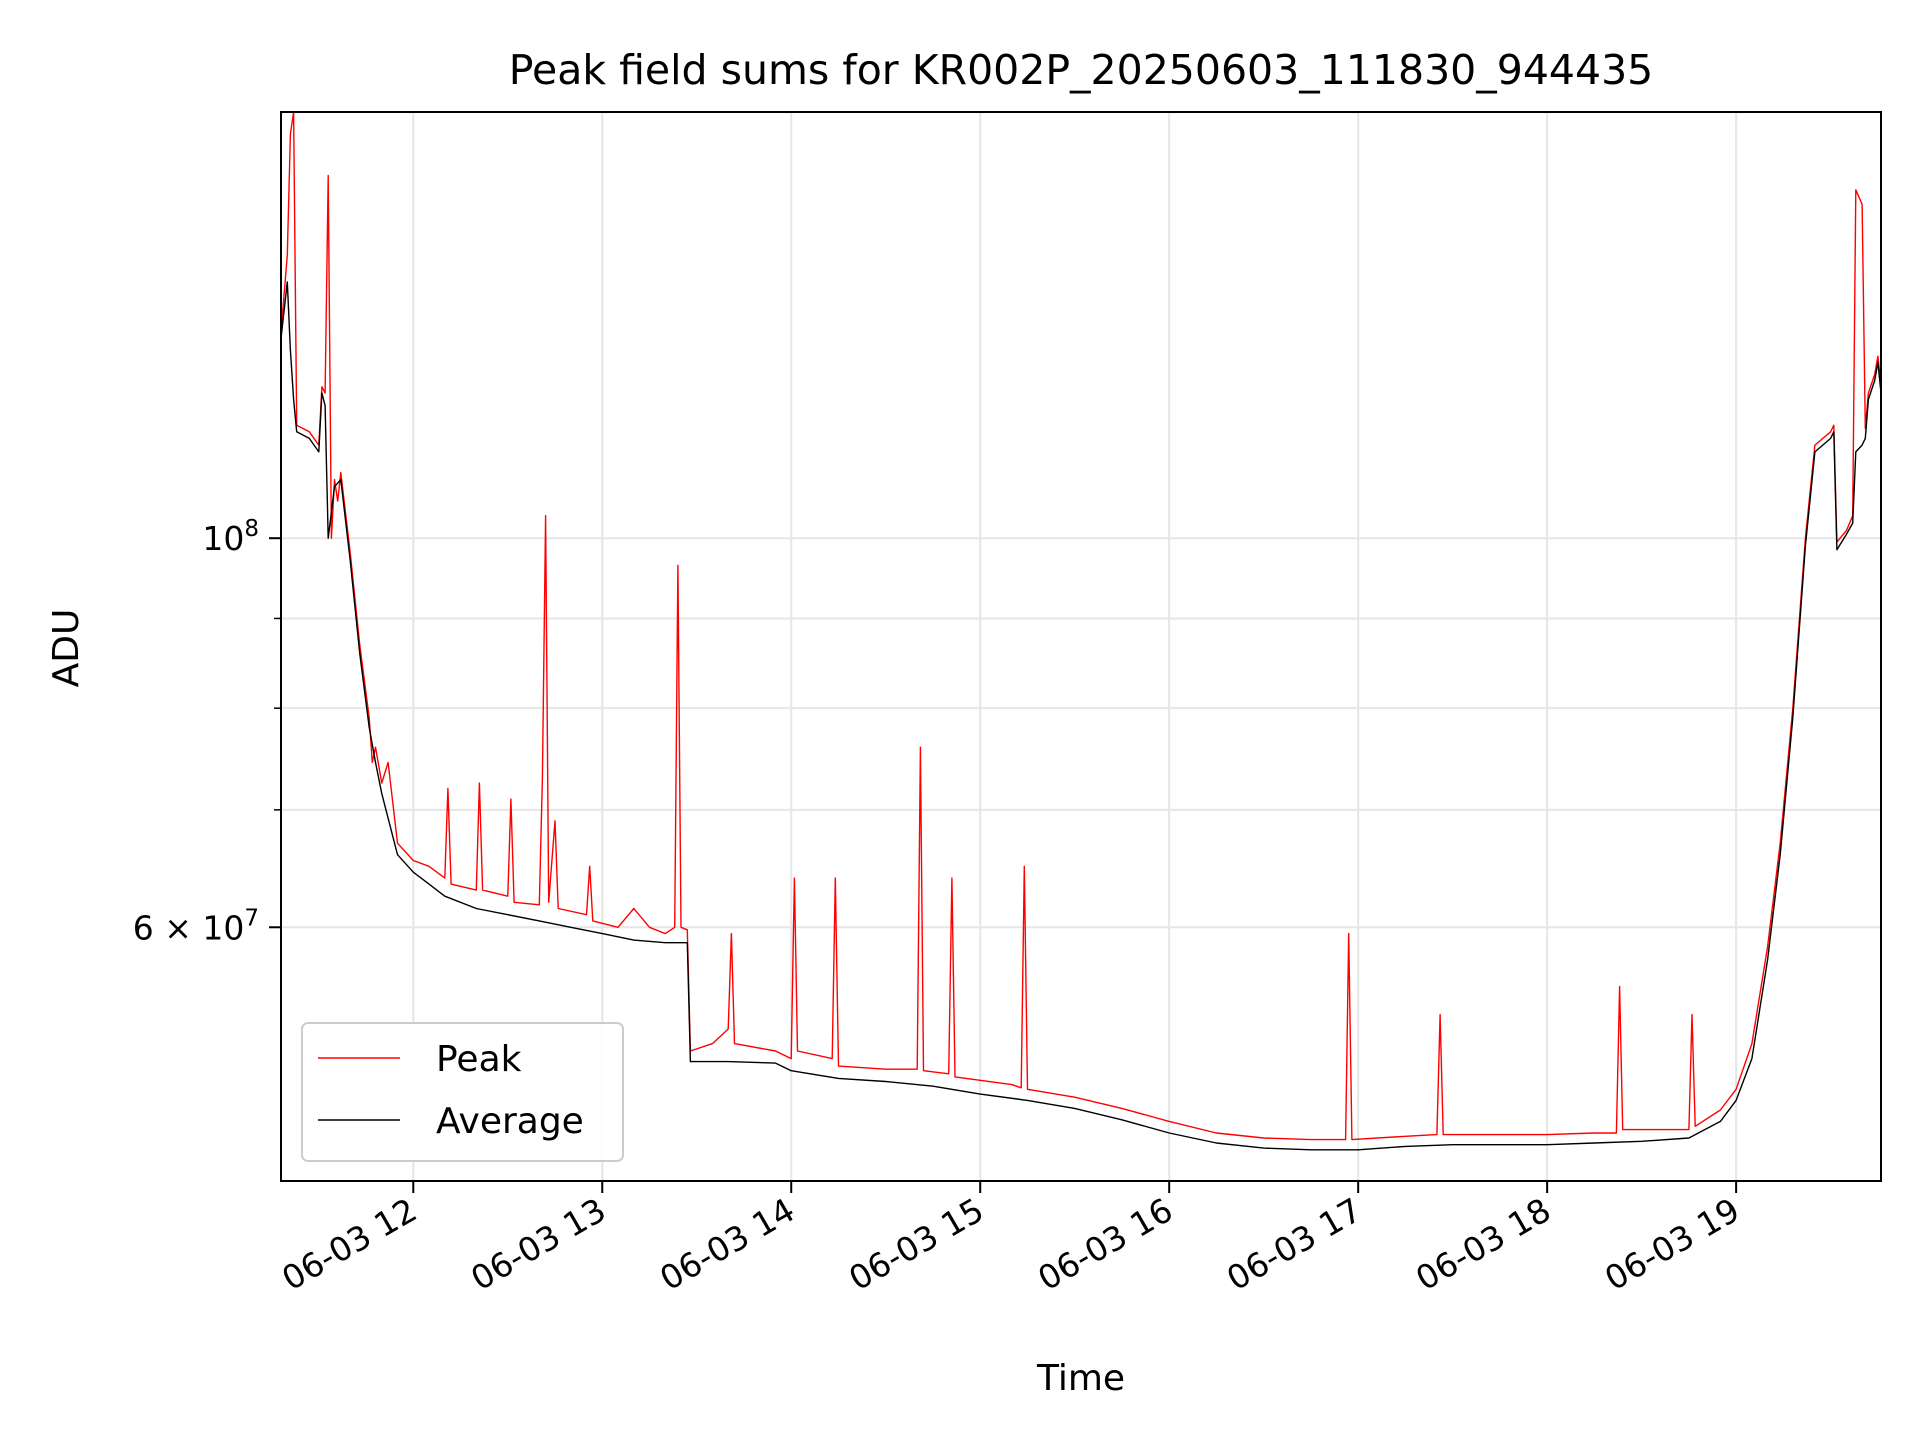 This screenshot has height=1440, width=1920. I want to click on y-axis-label: ADU, so click(66, 648).